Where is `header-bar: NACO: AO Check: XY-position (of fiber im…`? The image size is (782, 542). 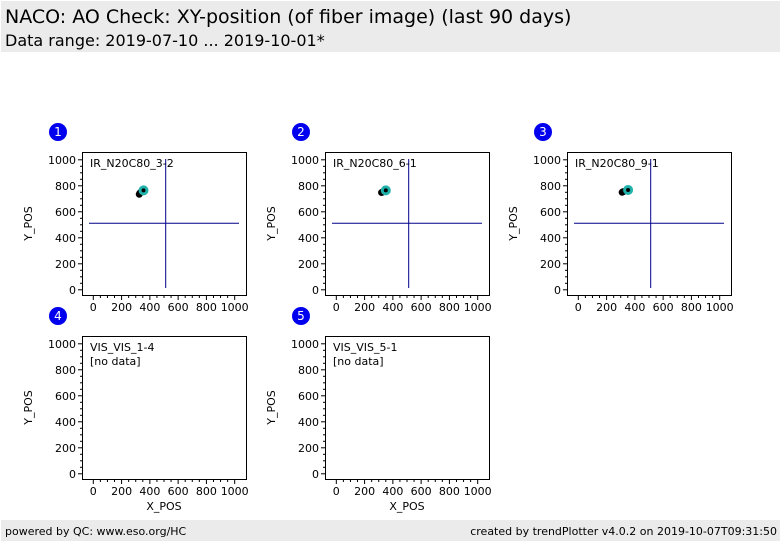
header-bar: NACO: AO Check: XY-position (of fiber im… is located at coordinates (390, 26).